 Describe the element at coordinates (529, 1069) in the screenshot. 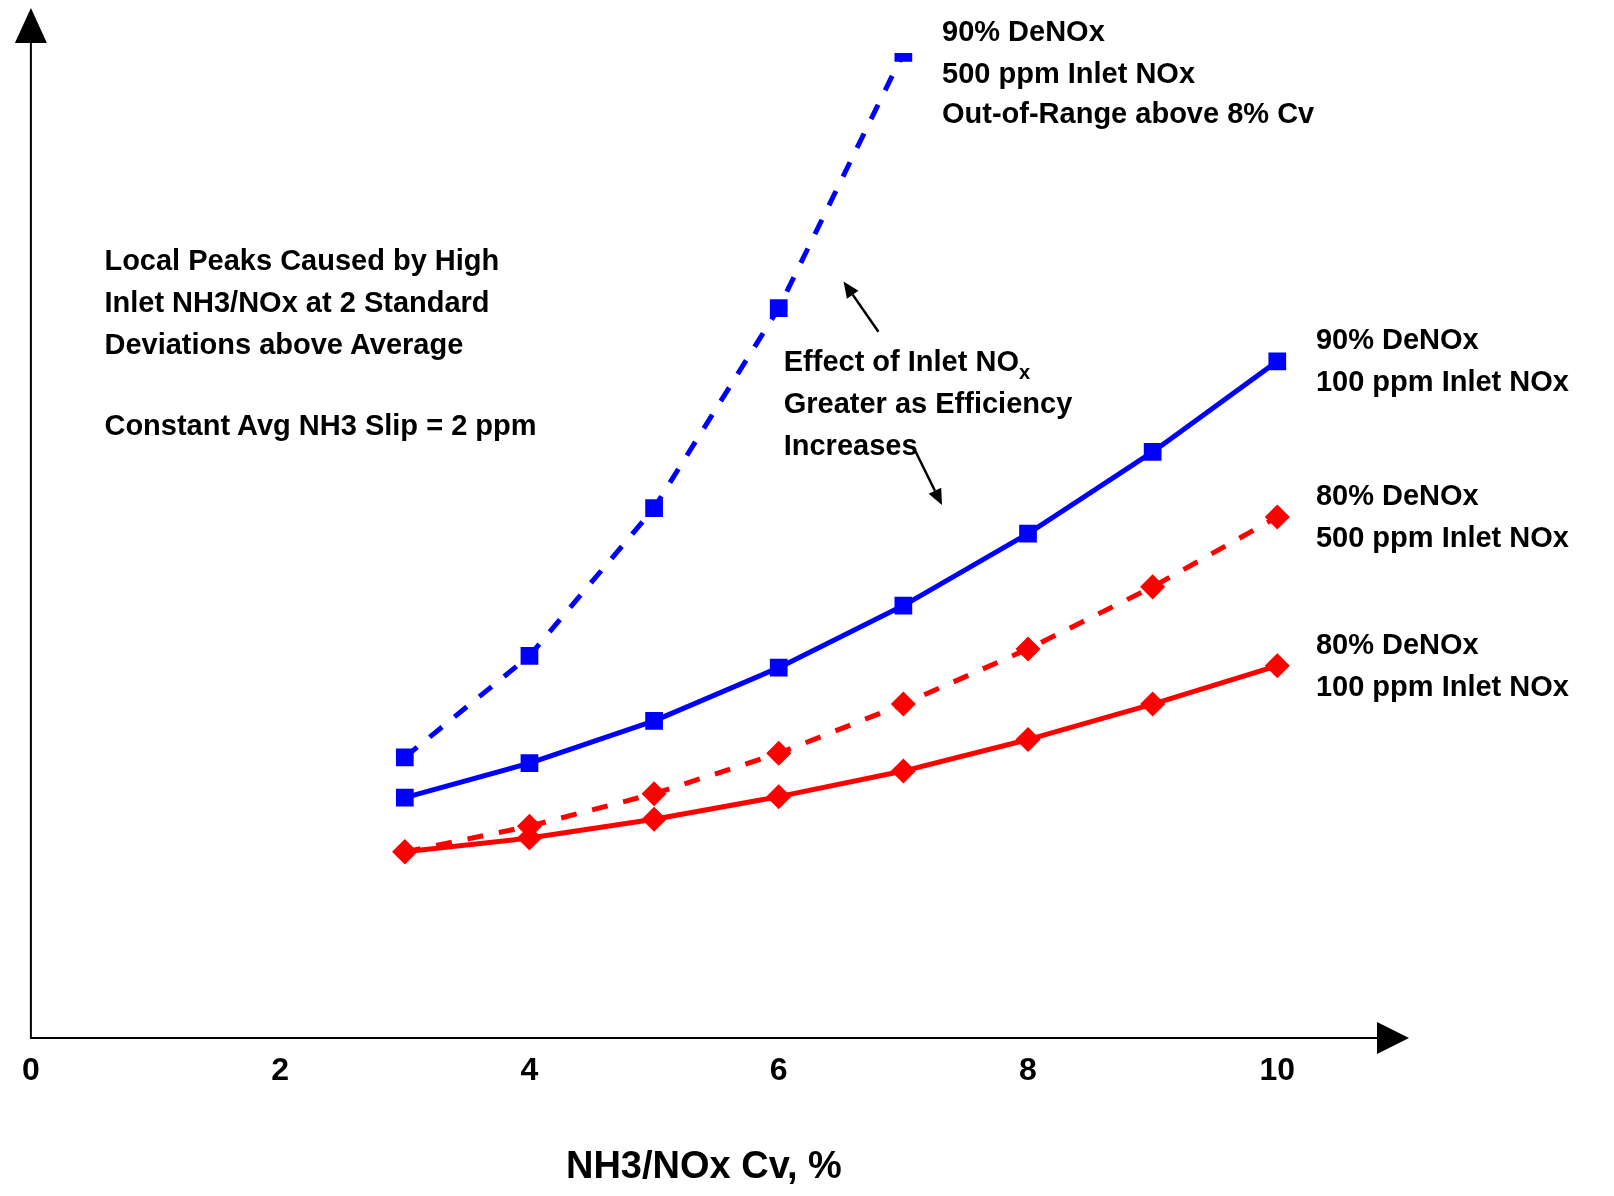

I see `x-tick-label: 4` at that location.